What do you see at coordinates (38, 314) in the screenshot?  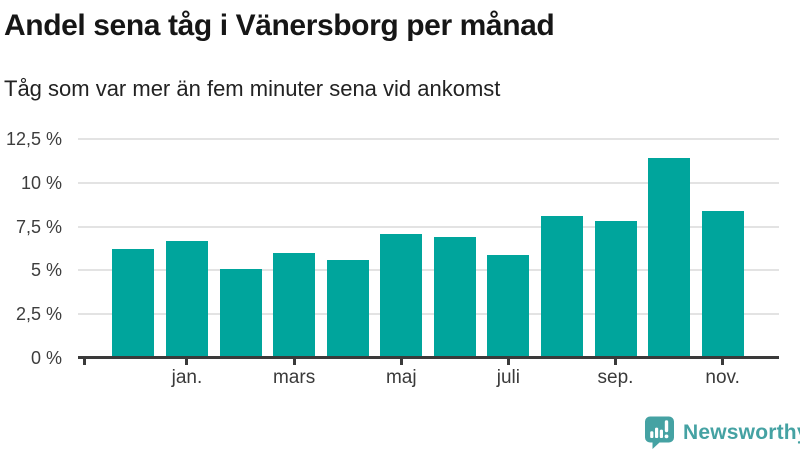 I see `y-tick-label: 2,5 %` at bounding box center [38, 314].